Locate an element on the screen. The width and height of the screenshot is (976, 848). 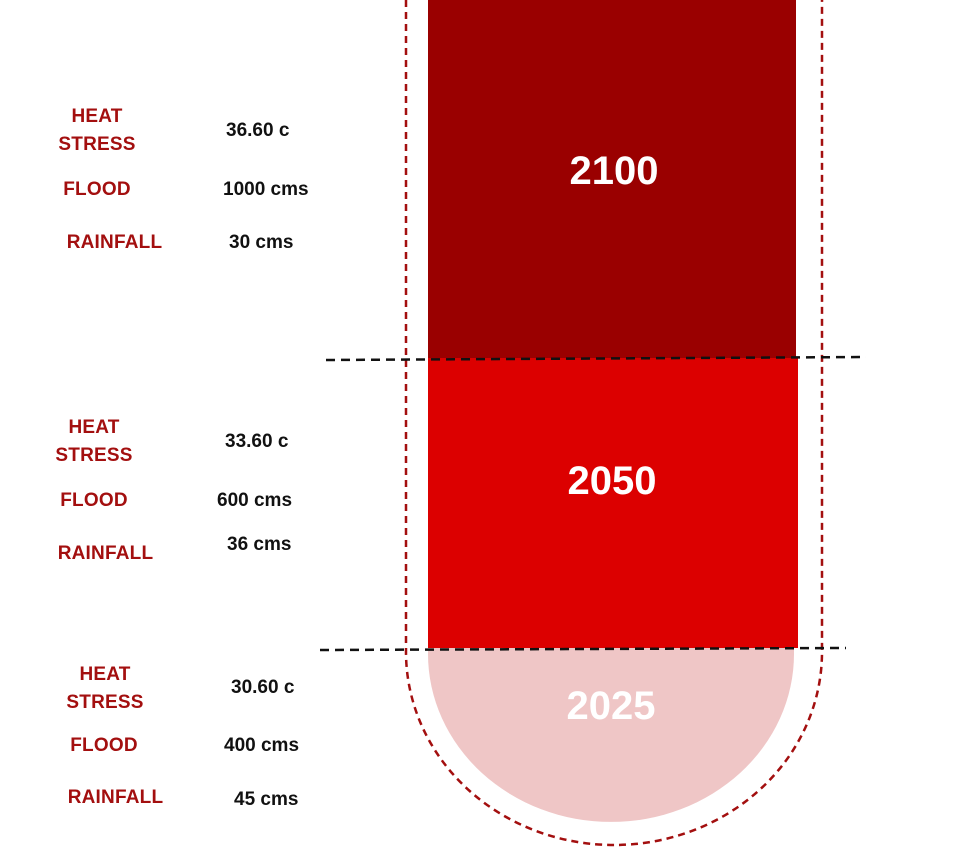
divider-2100-2050 is located at coordinates (596, 358).